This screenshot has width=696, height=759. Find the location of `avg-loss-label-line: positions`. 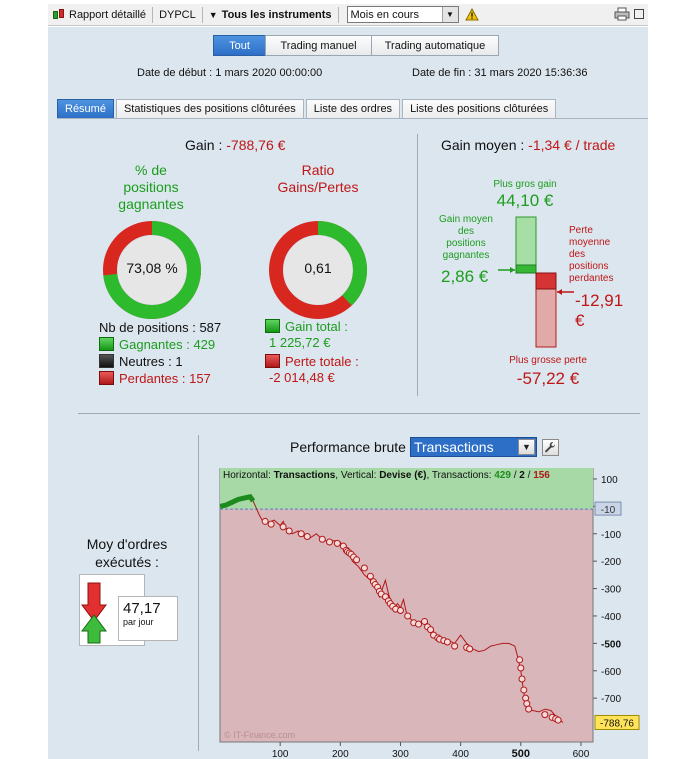

avg-loss-label-line: positions is located at coordinates (589, 266).